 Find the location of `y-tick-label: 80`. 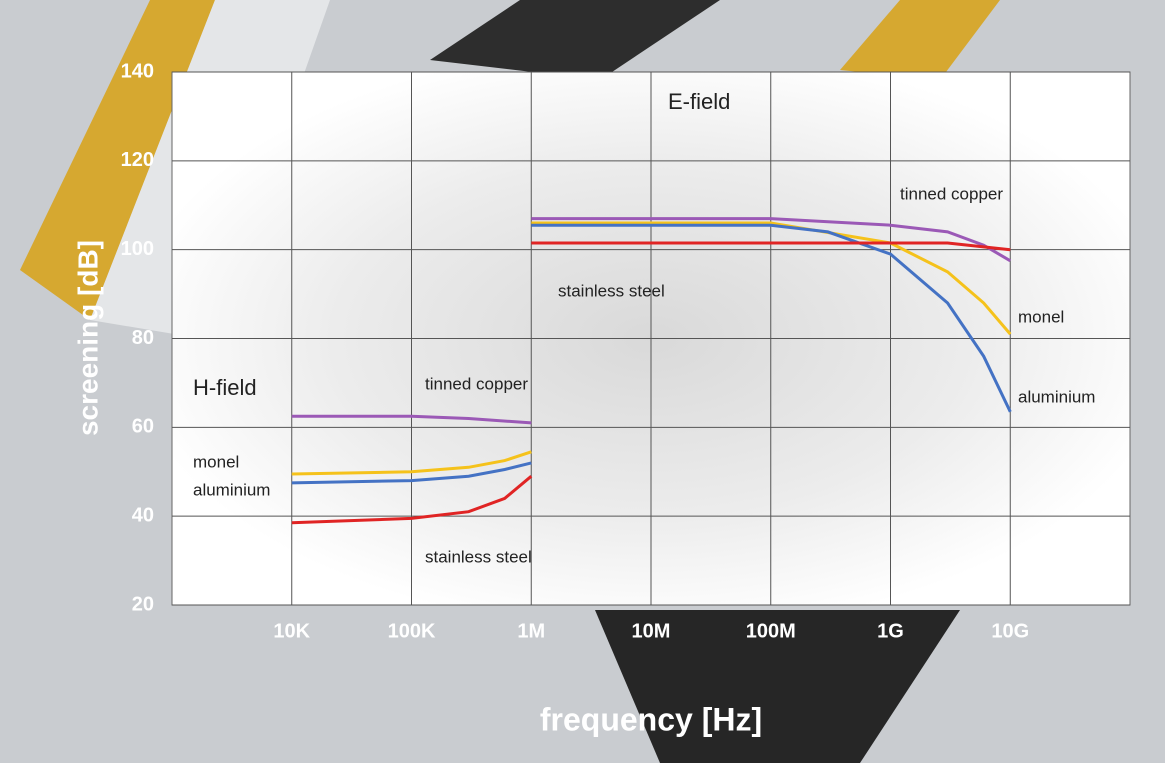

y-tick-label: 80 is located at coordinates (143, 338).